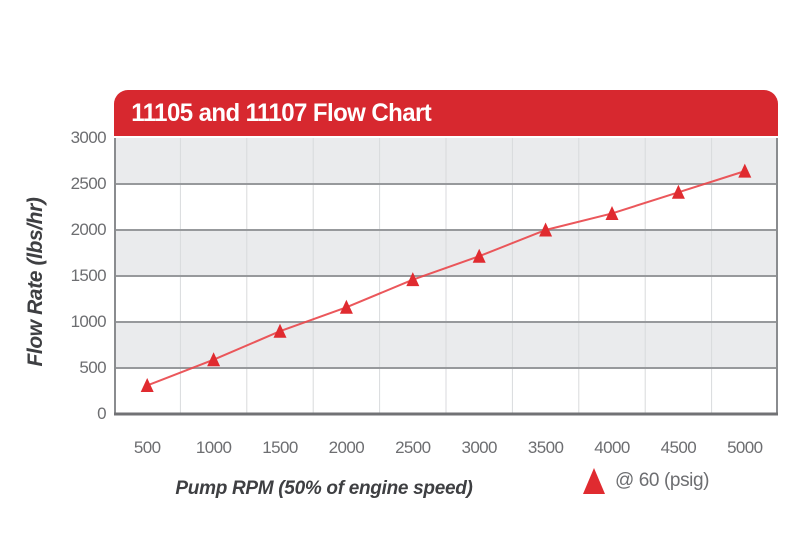 The width and height of the screenshot is (800, 554). What do you see at coordinates (745, 447) in the screenshot?
I see `x-tick-label: 5000` at bounding box center [745, 447].